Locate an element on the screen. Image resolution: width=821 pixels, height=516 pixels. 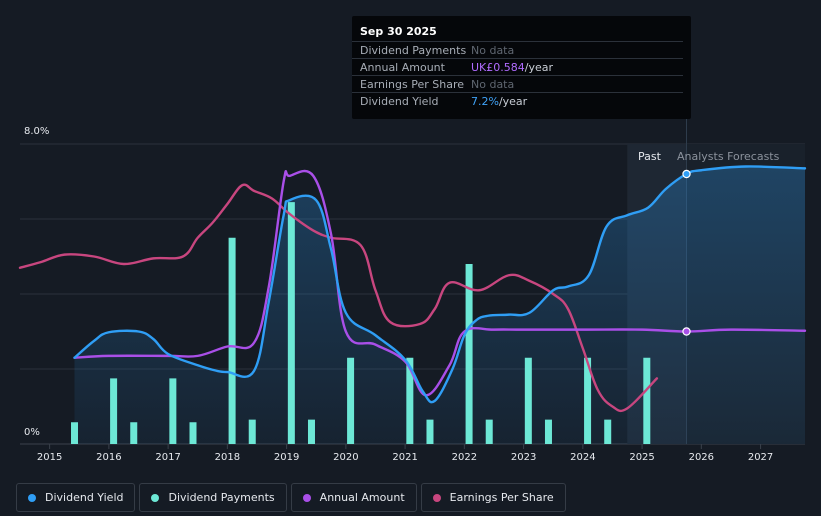
tooltip-date: Sep 30 2025 is located at coordinates (398, 31).